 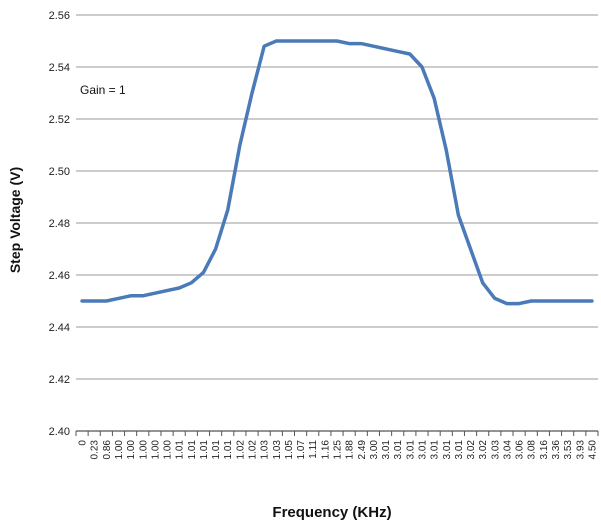 I want to click on x-tick-label: 3.16, so click(x=544, y=450).